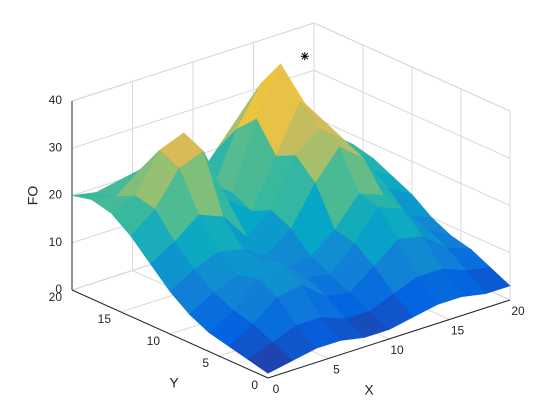 The height and width of the screenshot is (420, 560). I want to click on x-tick-label: 20, so click(518, 311).